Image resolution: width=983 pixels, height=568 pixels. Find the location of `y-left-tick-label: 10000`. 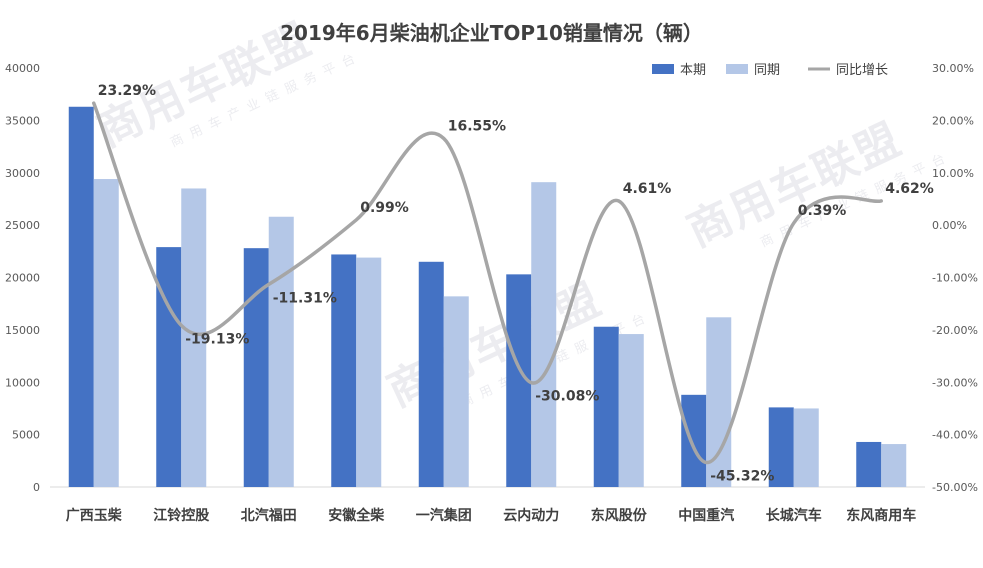

y-left-tick-label: 10000 is located at coordinates (22, 382).